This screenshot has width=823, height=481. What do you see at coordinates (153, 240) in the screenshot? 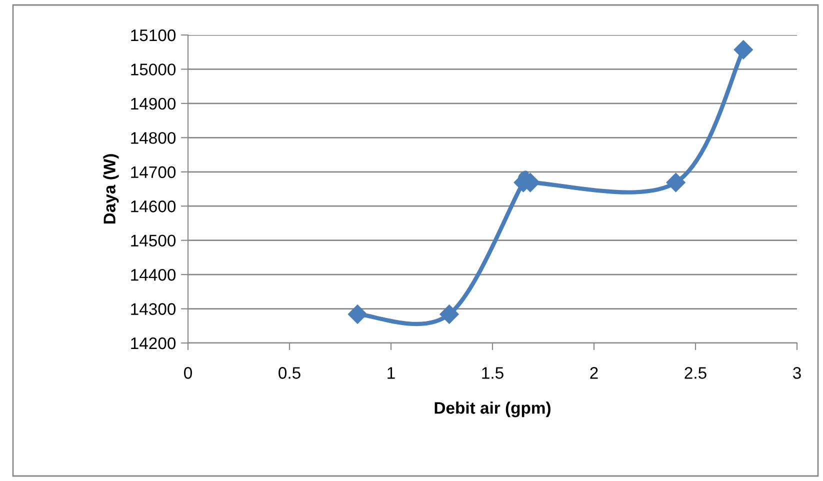
I see `y-tick-label: 14500` at bounding box center [153, 240].